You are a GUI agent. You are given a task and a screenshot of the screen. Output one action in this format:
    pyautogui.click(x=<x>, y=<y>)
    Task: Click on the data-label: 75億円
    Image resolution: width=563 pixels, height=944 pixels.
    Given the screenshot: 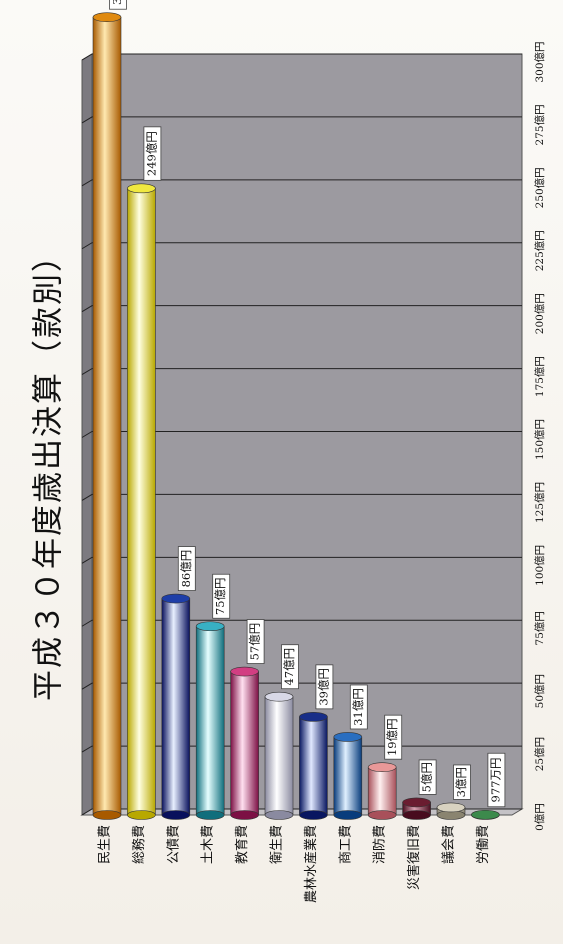 What is the action you would take?
    pyautogui.click(x=221, y=596)
    